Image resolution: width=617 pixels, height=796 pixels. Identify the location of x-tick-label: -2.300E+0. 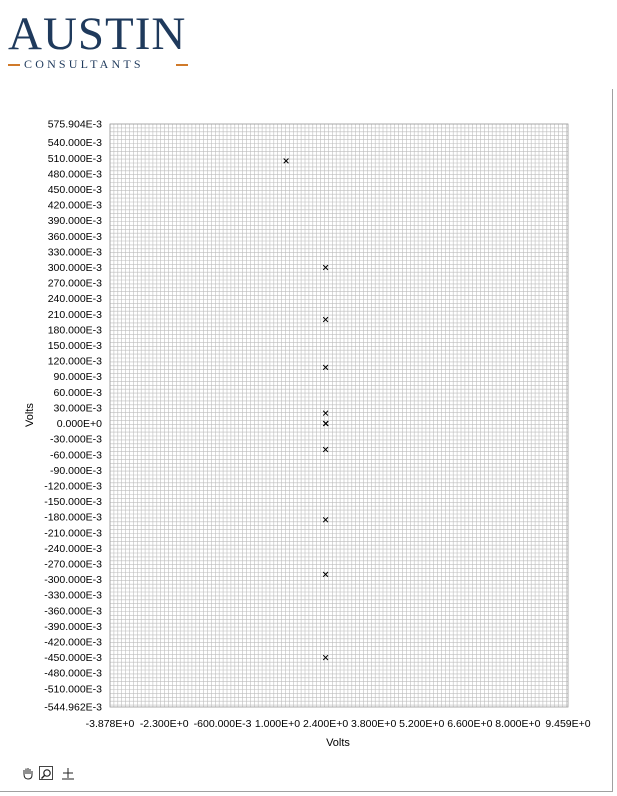
(164, 724).